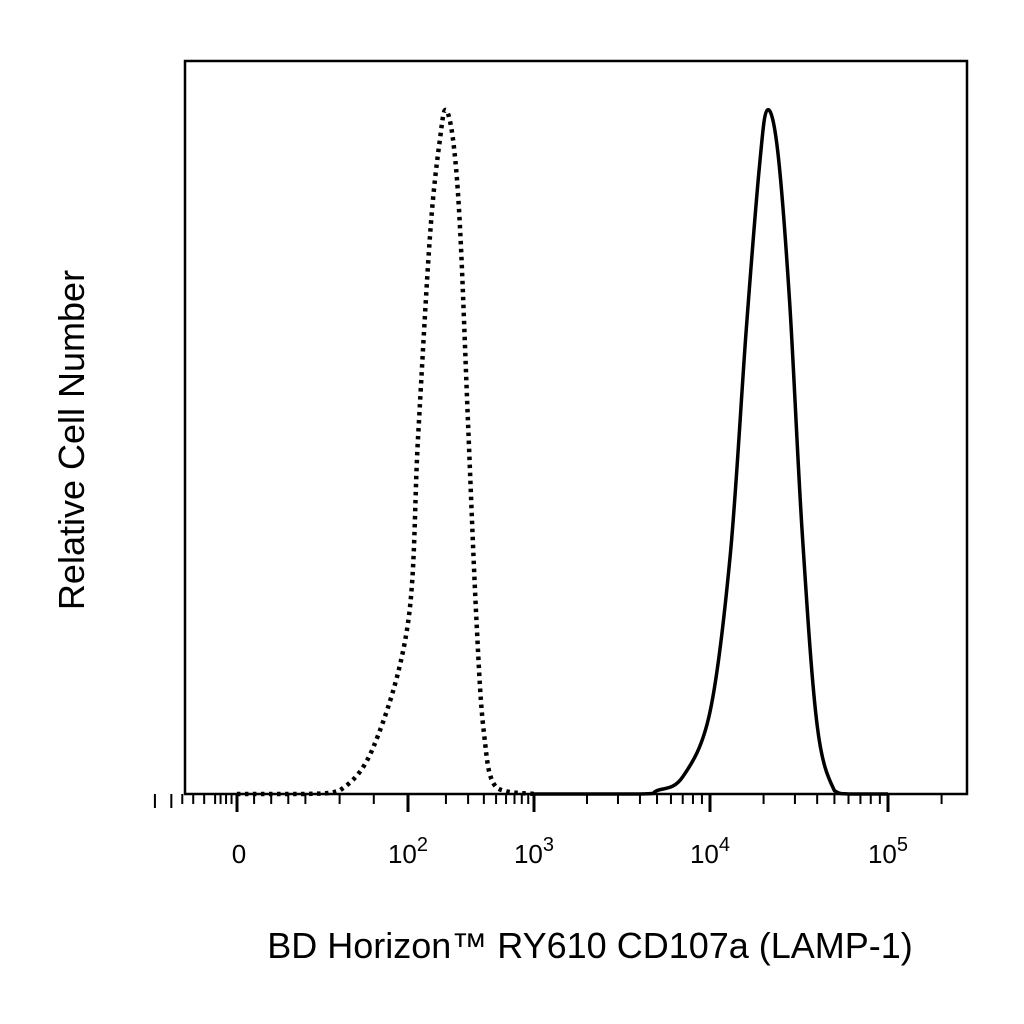 The image size is (1024, 1024). Describe the element at coordinates (548, 801) in the screenshot. I see `x-minor-ticks` at that location.